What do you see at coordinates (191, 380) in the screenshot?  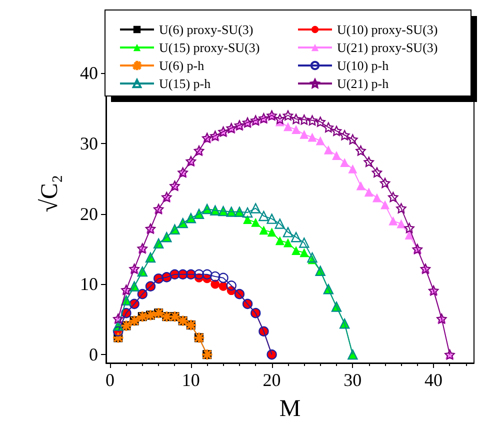 I see `x-tick-label: 10` at bounding box center [191, 380].